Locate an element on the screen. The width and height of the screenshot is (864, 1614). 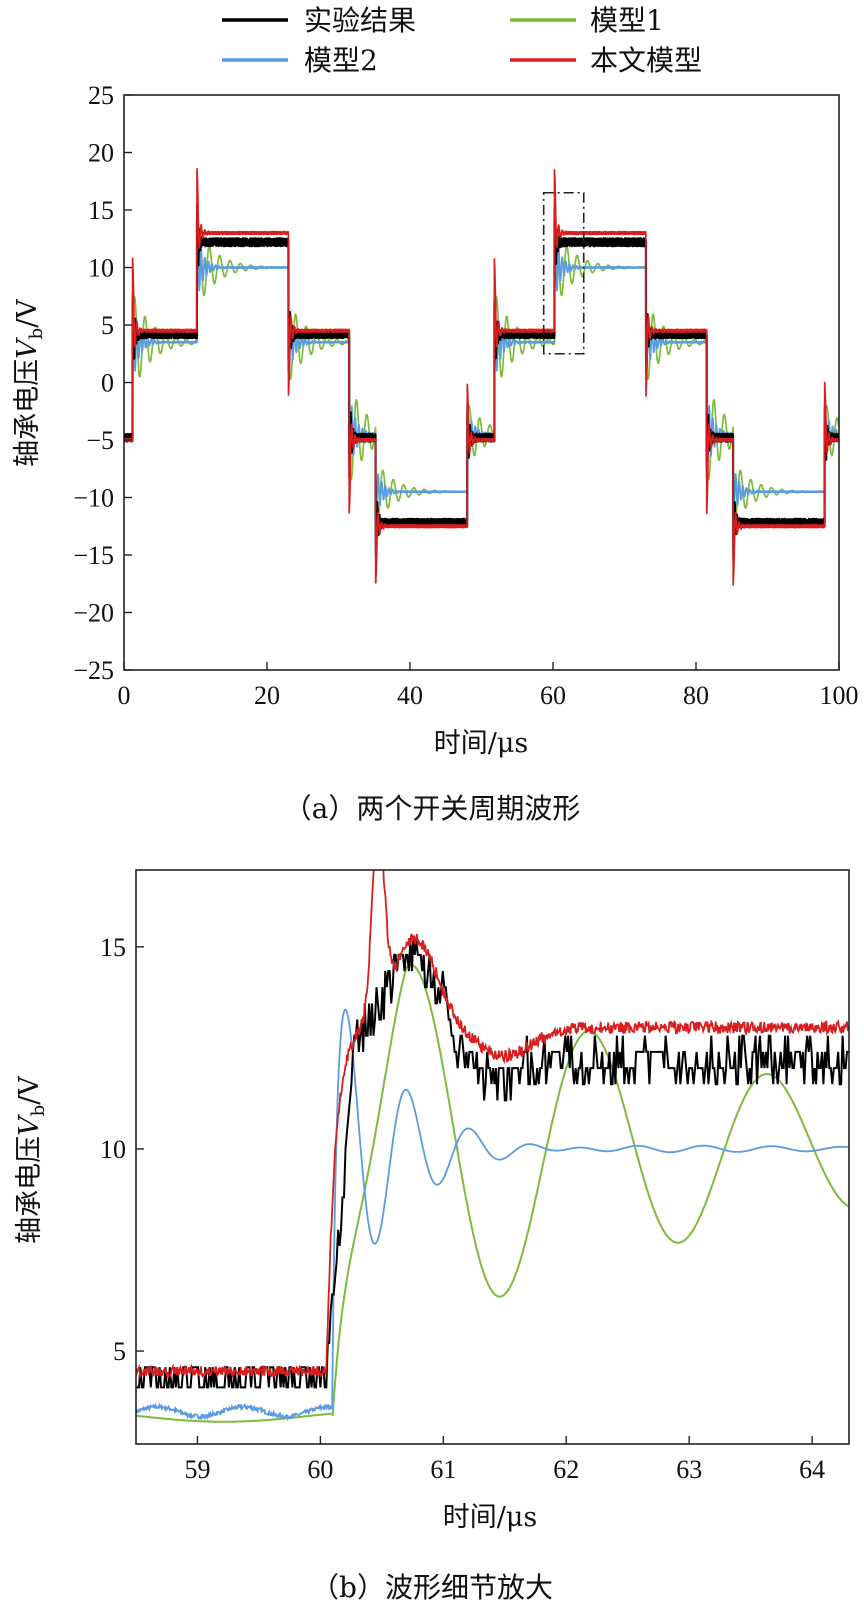
chart-a-x-tick-label: 0 is located at coordinates (124, 695).